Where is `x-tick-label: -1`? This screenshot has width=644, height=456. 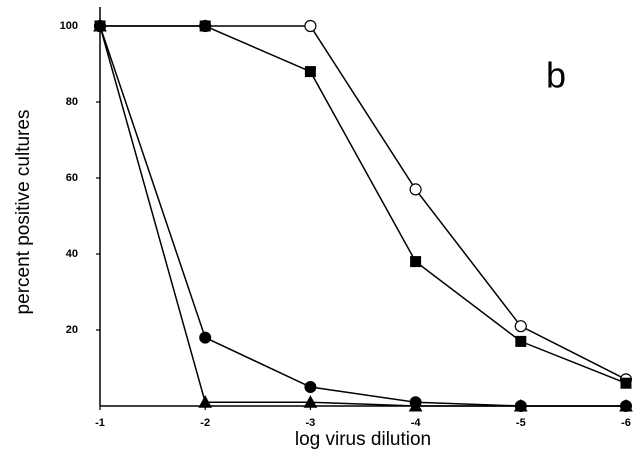 x-tick-label: -1 is located at coordinates (100, 423).